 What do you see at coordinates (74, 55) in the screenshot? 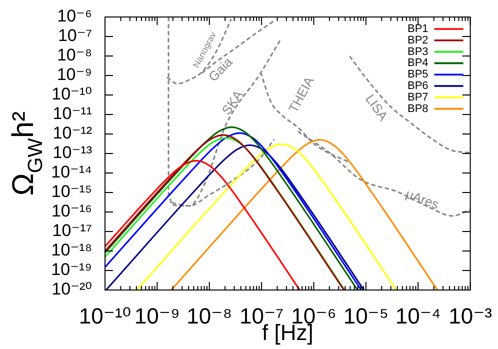
I see `y-tick-label: 10⁻⁸` at bounding box center [74, 55].